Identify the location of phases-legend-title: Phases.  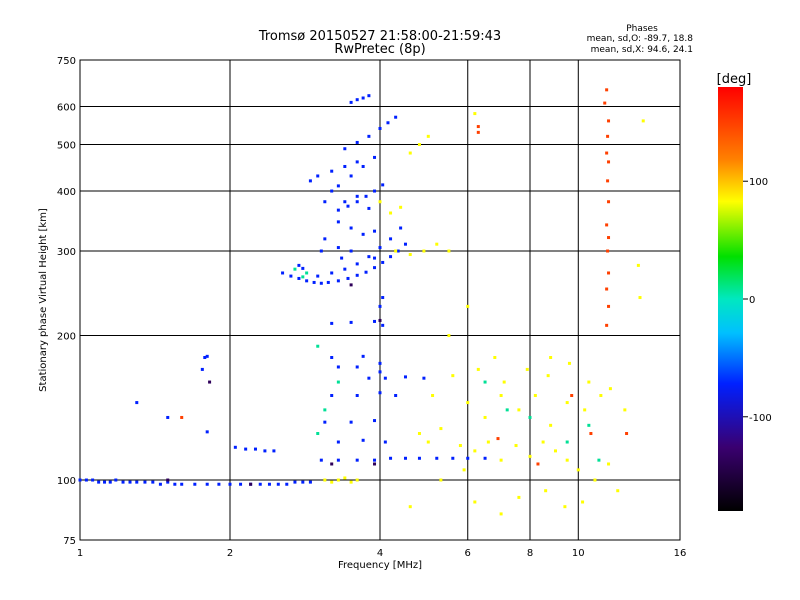
(642, 29).